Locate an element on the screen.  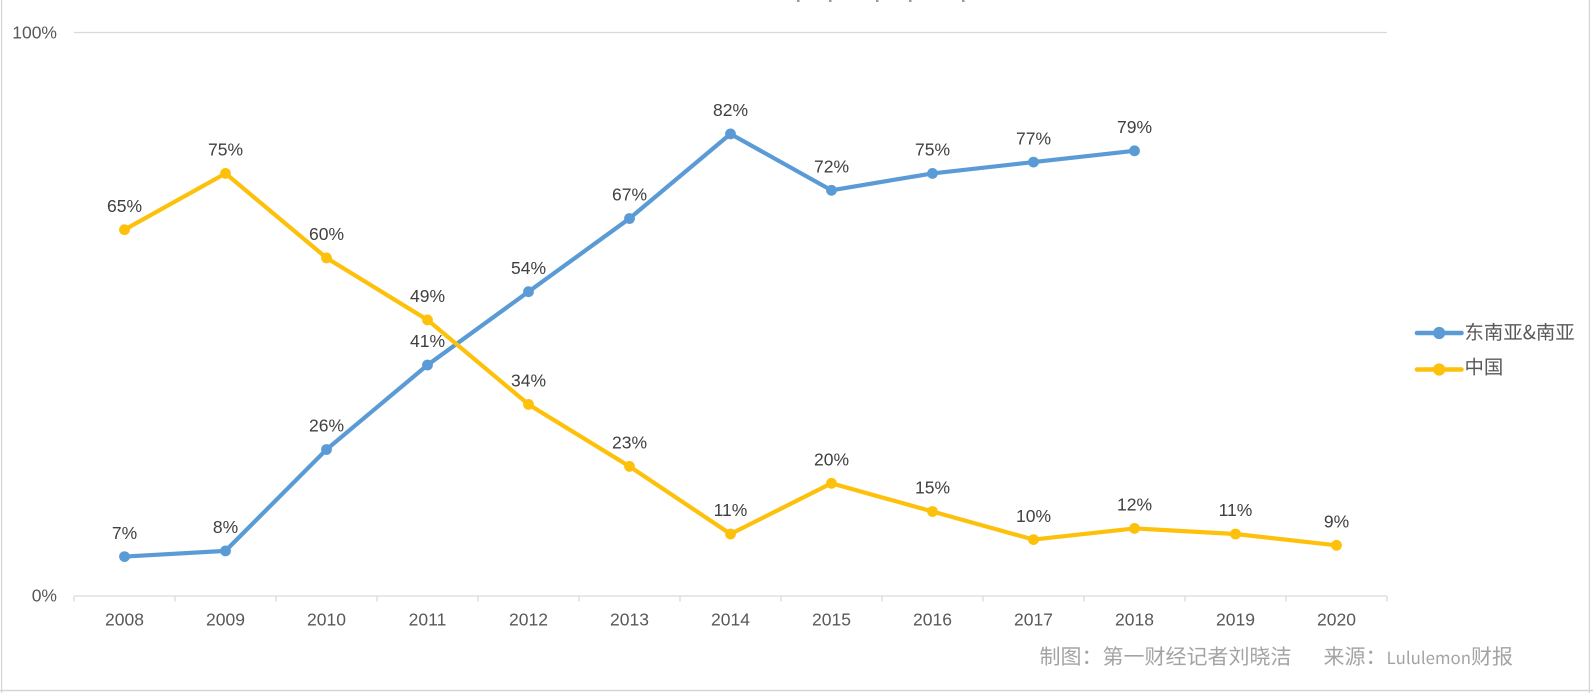
svg-text: 26% is located at coordinates (326, 426).